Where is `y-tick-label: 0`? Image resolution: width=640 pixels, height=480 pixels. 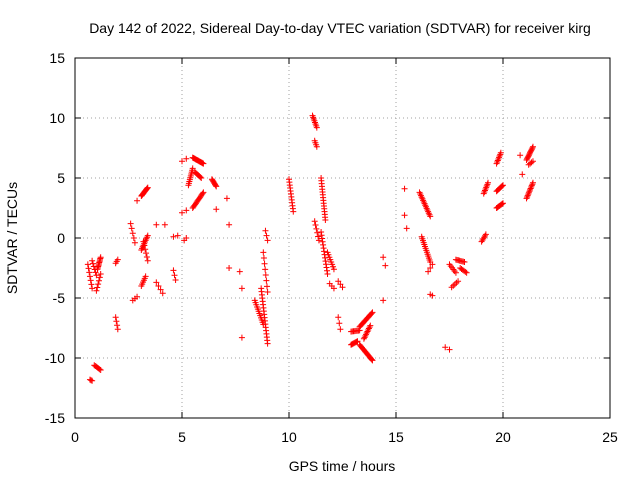
y-tick-label: 0 is located at coordinates (61, 238).